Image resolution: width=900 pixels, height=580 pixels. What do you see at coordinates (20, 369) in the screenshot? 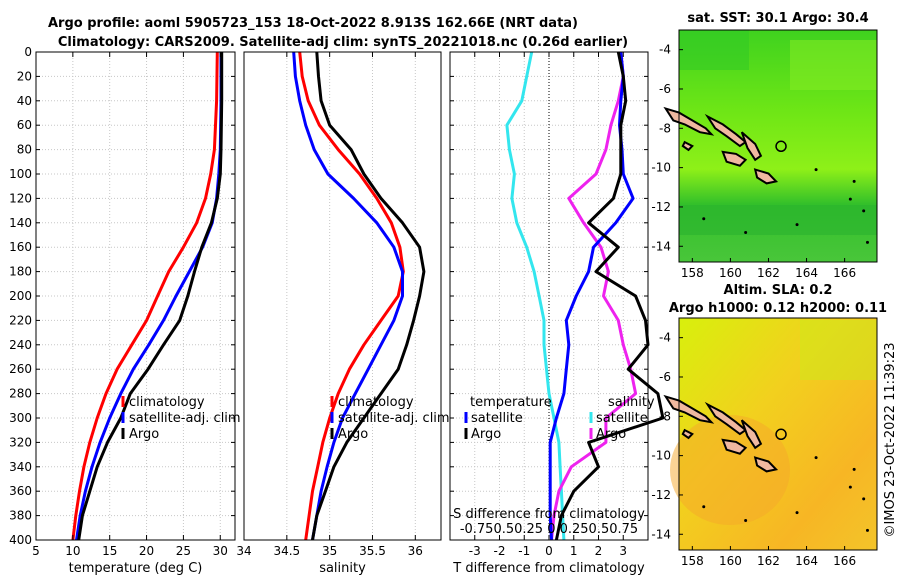
I see `y-tick-label: 260` at bounding box center [20, 369].